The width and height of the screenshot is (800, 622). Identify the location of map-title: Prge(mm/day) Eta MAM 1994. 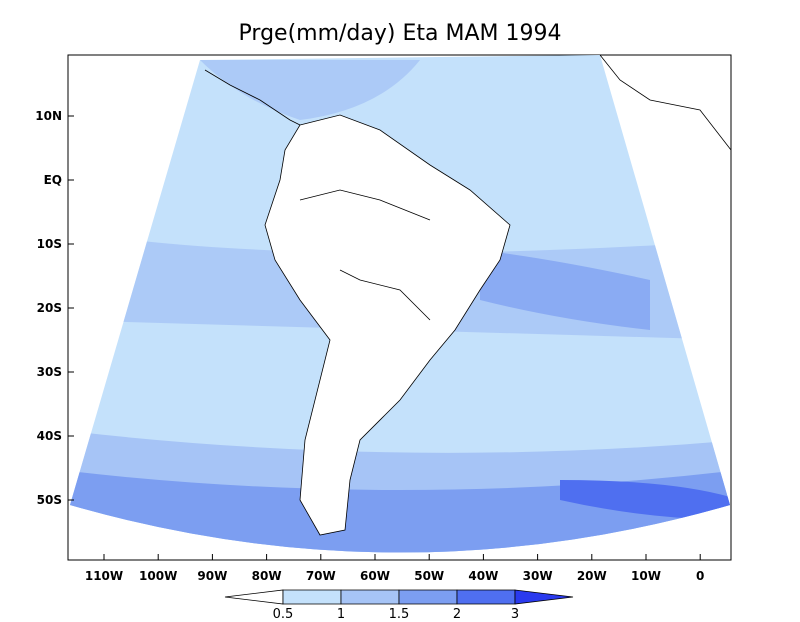
(400, 33).